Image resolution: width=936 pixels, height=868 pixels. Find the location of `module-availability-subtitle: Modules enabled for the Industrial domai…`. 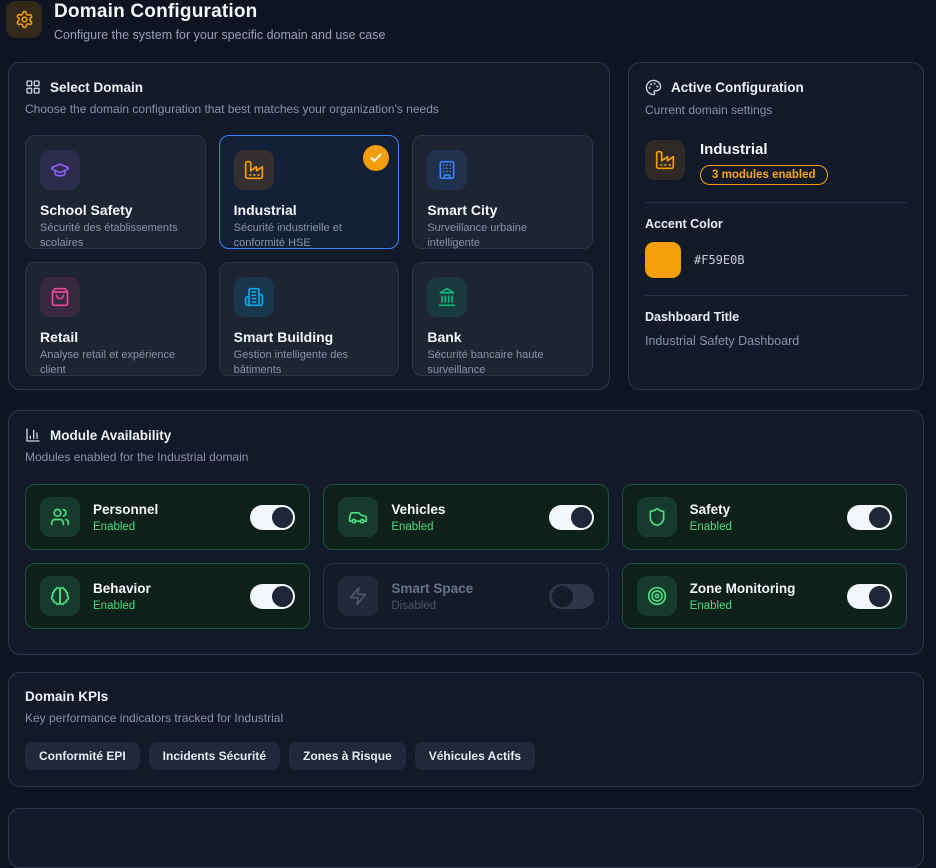

module-availability-subtitle: Modules enabled for the Industrial domai… is located at coordinates (137, 457).